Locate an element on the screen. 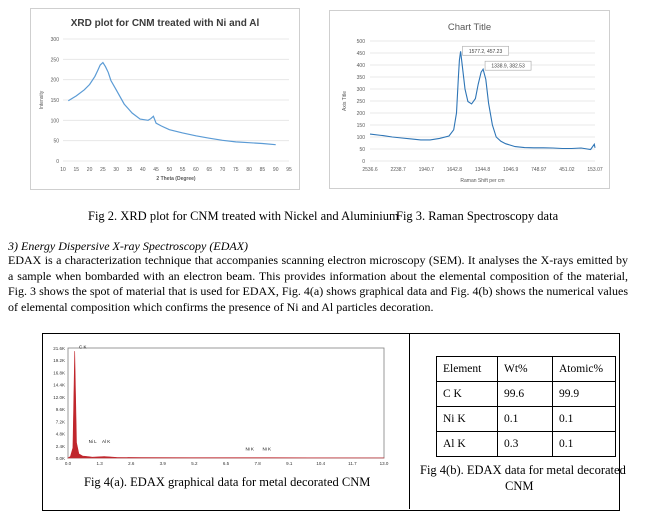 The image size is (653, 518). peak-label: Ni L is located at coordinates (93, 441).